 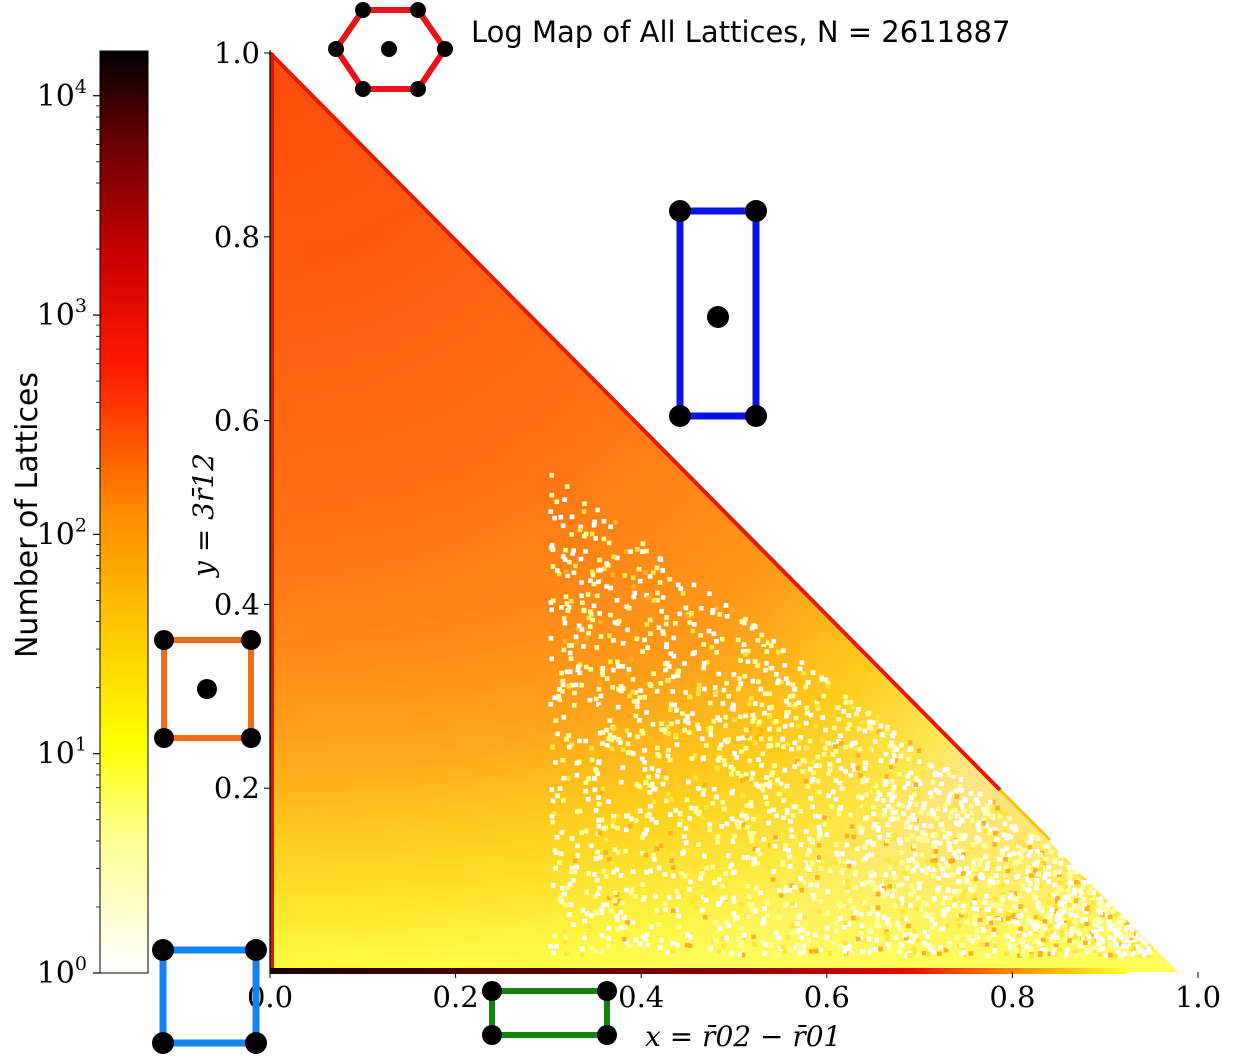 I want to click on colorbar-tick-label: 101, so click(x=62, y=753).